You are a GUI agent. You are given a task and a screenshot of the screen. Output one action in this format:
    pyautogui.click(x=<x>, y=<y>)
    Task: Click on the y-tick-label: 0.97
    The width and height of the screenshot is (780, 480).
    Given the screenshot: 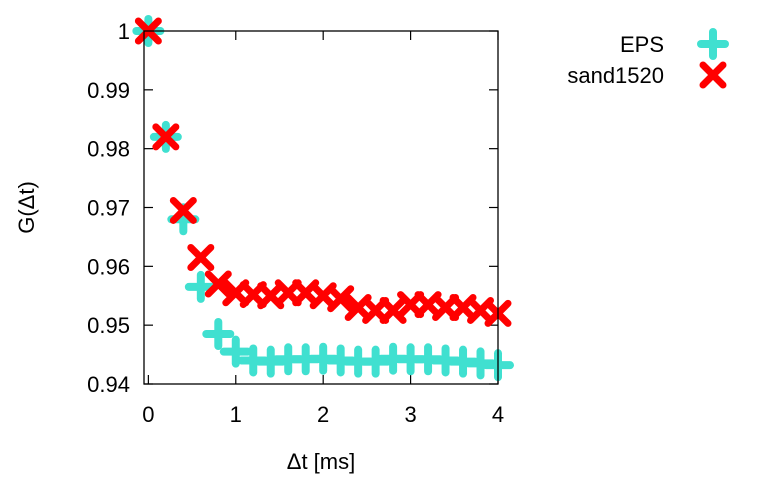 What is the action you would take?
    pyautogui.click(x=108, y=208)
    